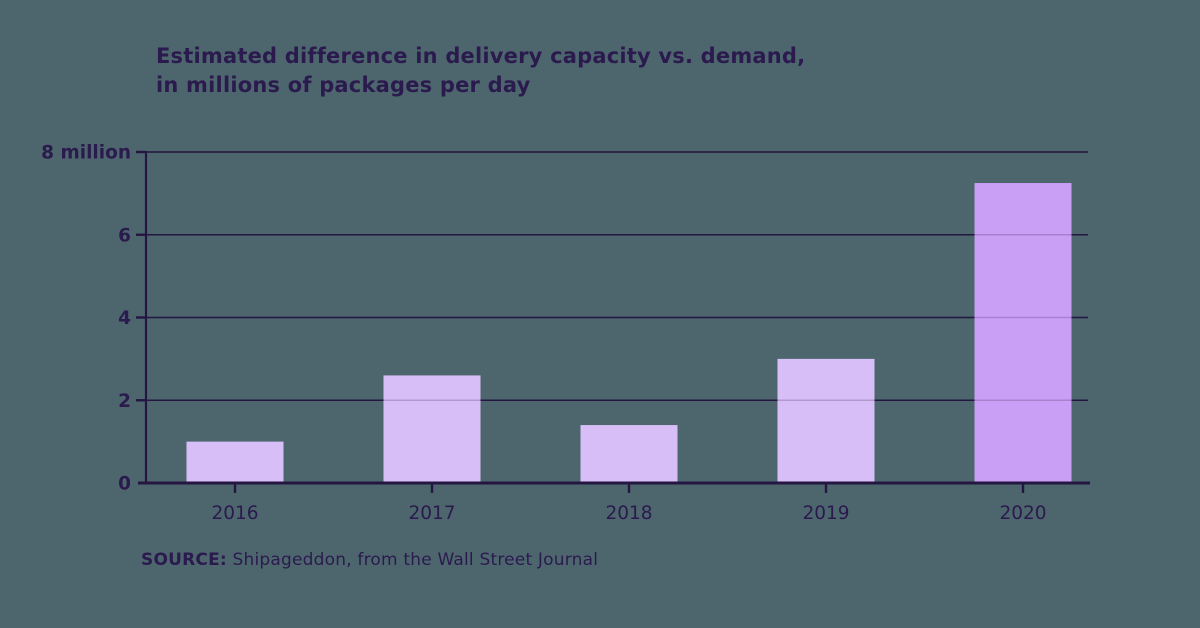 This screenshot has height=628, width=1200. Describe the element at coordinates (184, 560) in the screenshot. I see `source-label: SOURCE:` at that location.